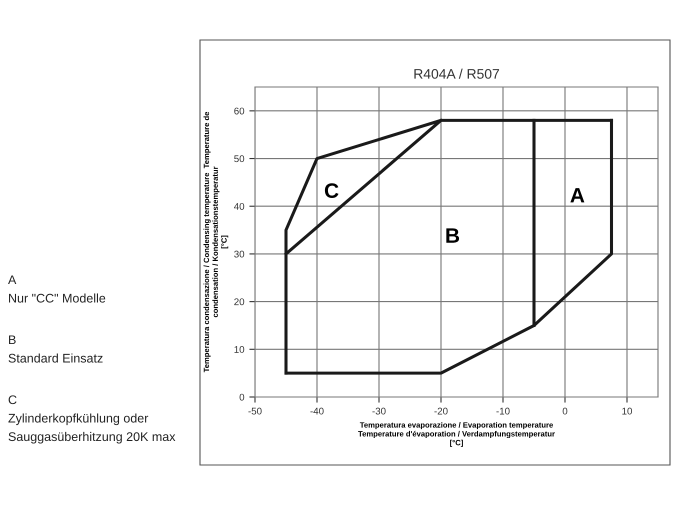 This screenshot has height=514, width=685. Describe the element at coordinates (92, 419) in the screenshot. I see `text: C Zylinderkopfkühlung oder Sauggasüberhitzung 20K max` at that location.